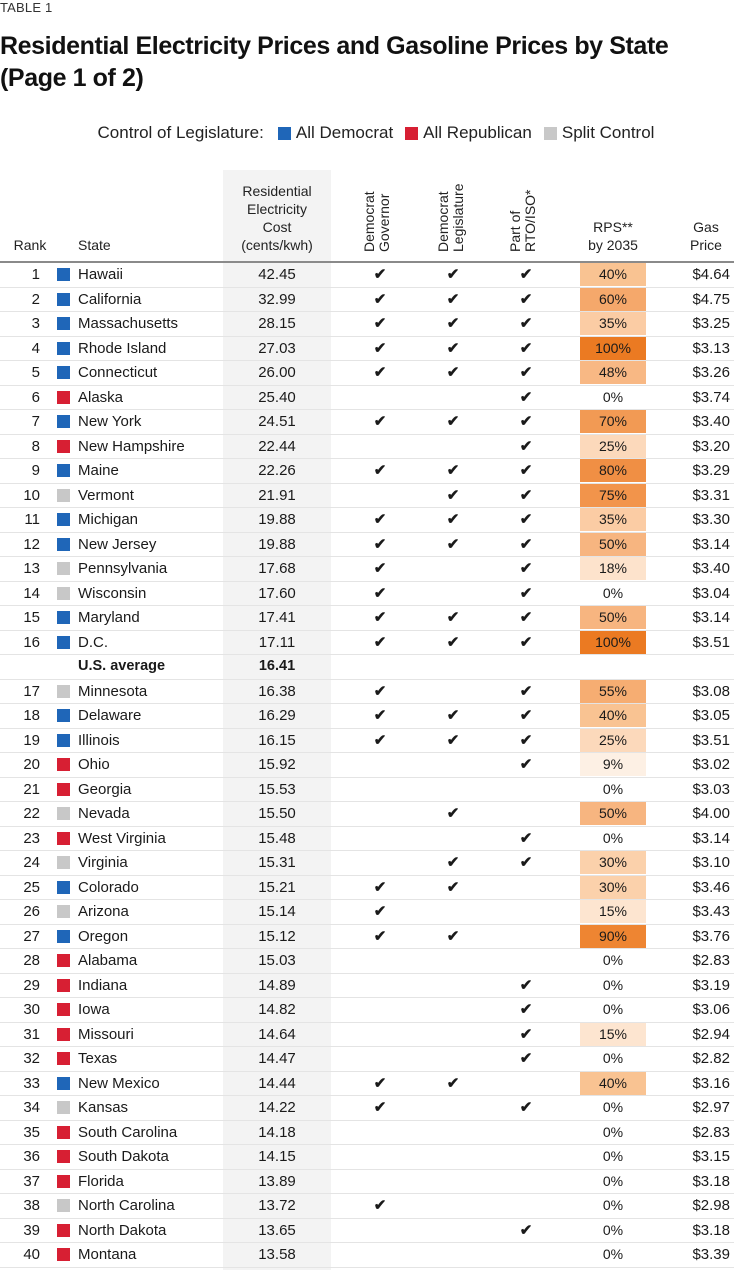 This screenshot has width=734, height=1270. What do you see at coordinates (711, 421) in the screenshot?
I see `gas-price-cell: $3.40` at bounding box center [711, 421].